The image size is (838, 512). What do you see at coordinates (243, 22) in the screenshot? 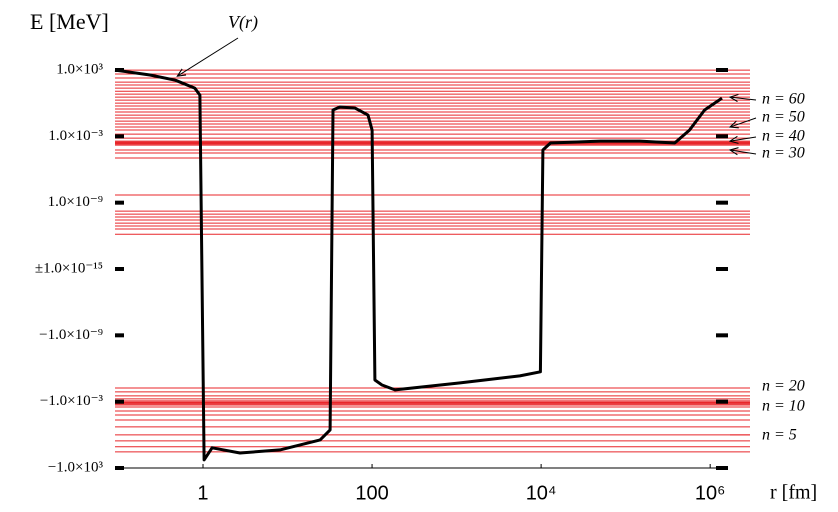
I see `curve-label: V(r)` at bounding box center [243, 22].